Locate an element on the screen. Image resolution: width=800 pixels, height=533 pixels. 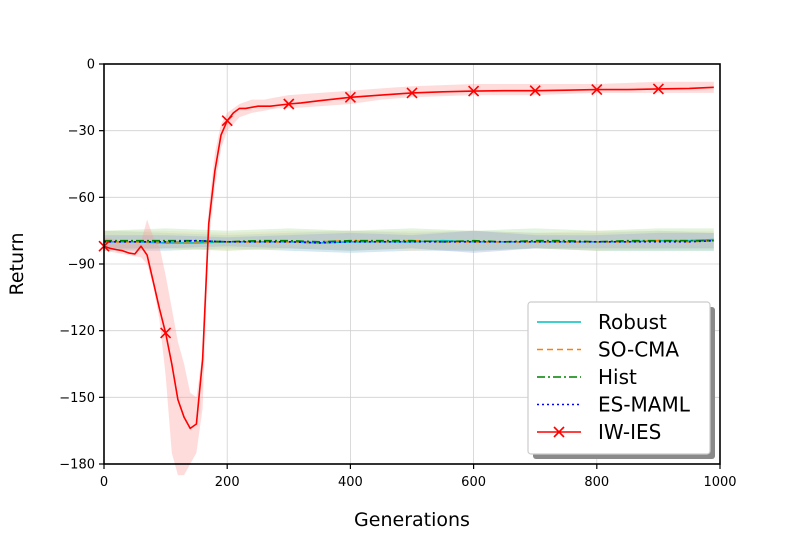
y-tick-label: −150 is located at coordinates (77, 398).